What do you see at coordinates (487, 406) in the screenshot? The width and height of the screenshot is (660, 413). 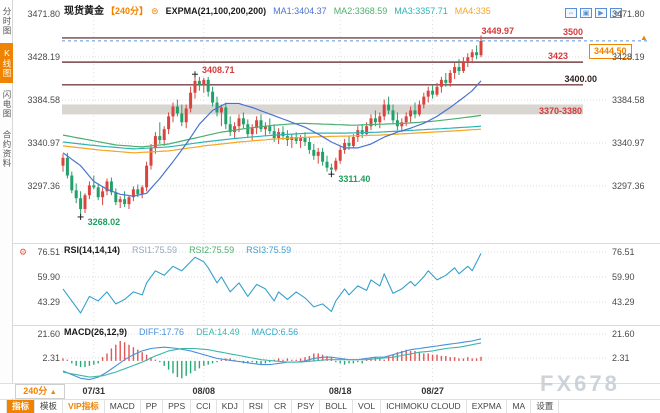 I see `toolbar-item-EXPMA: EXPMA` at bounding box center [487, 406].